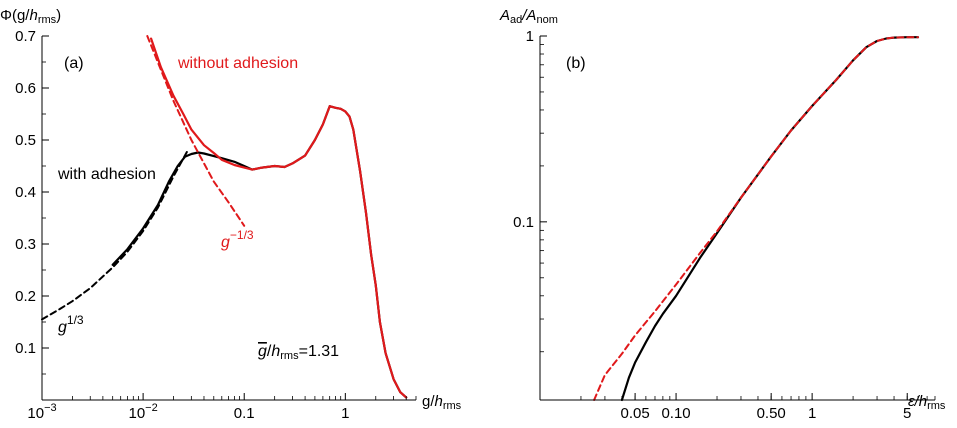 The image size is (957, 428). Describe the element at coordinates (907, 413) in the screenshot. I see `panel-b-x-tick-label: 5` at that location.